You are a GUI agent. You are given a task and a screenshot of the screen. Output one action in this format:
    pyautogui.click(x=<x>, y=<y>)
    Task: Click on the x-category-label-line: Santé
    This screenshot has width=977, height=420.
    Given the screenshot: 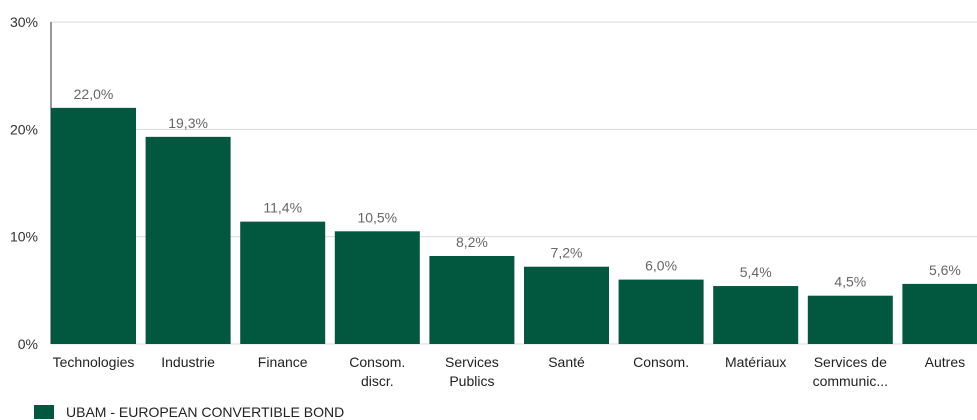 What is the action you would take?
    pyautogui.click(x=566, y=362)
    